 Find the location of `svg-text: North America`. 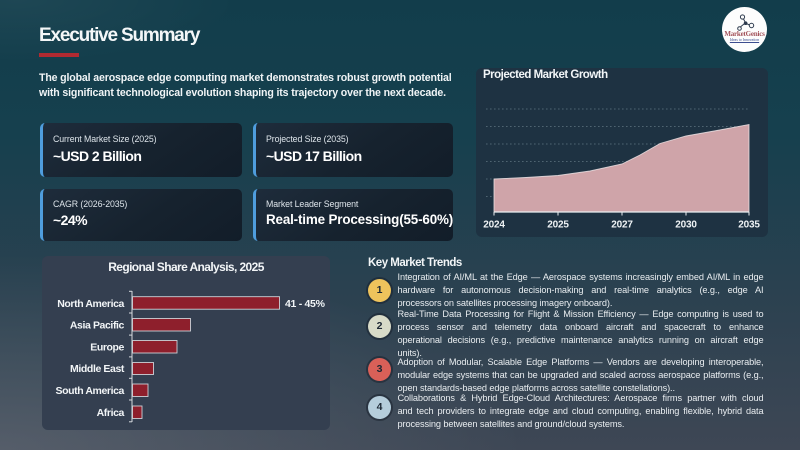

svg-text: North America is located at coordinates (90, 304).